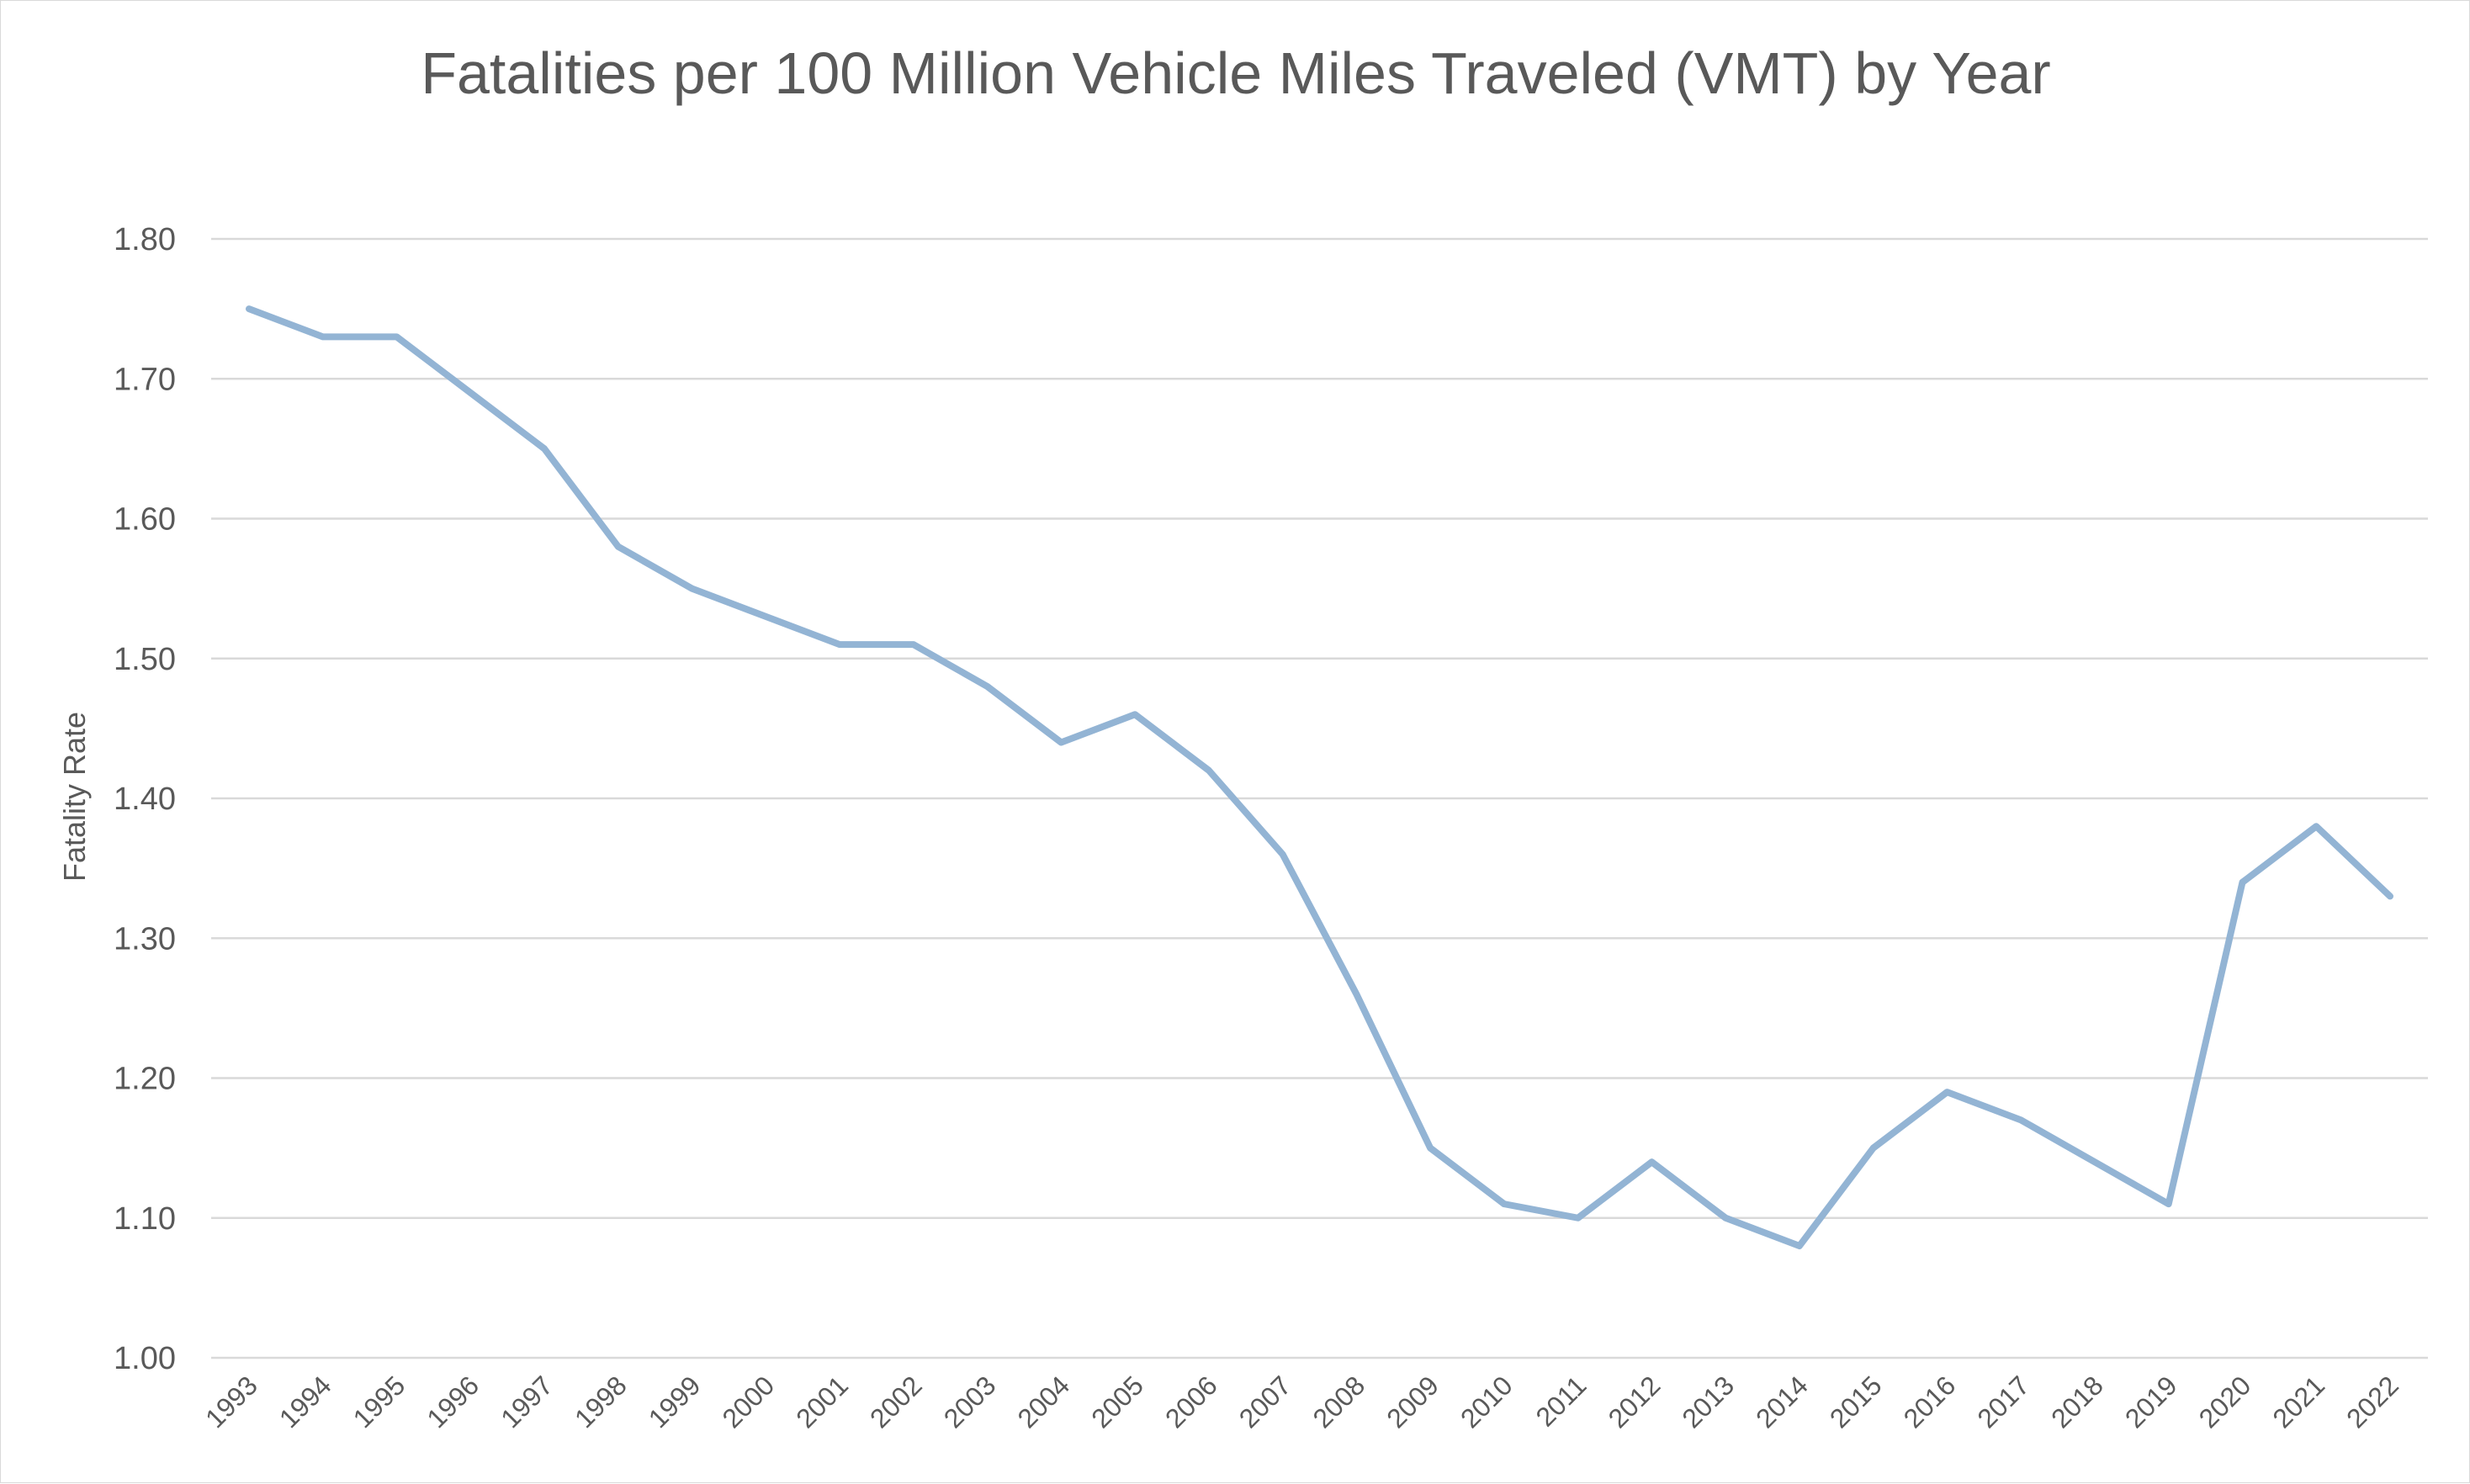  What do you see at coordinates (822, 1402) in the screenshot?
I see `x-tick-label: 2001` at bounding box center [822, 1402].